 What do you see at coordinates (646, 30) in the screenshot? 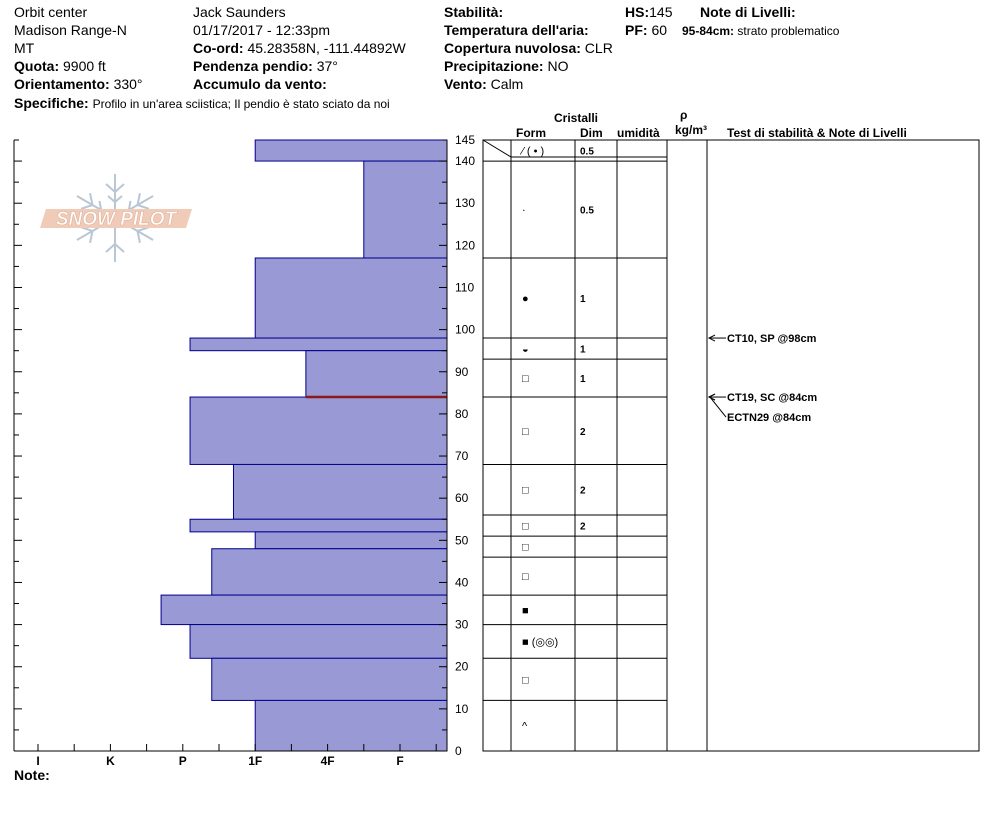
I see `pf-row: PF: 60` at bounding box center [646, 30].